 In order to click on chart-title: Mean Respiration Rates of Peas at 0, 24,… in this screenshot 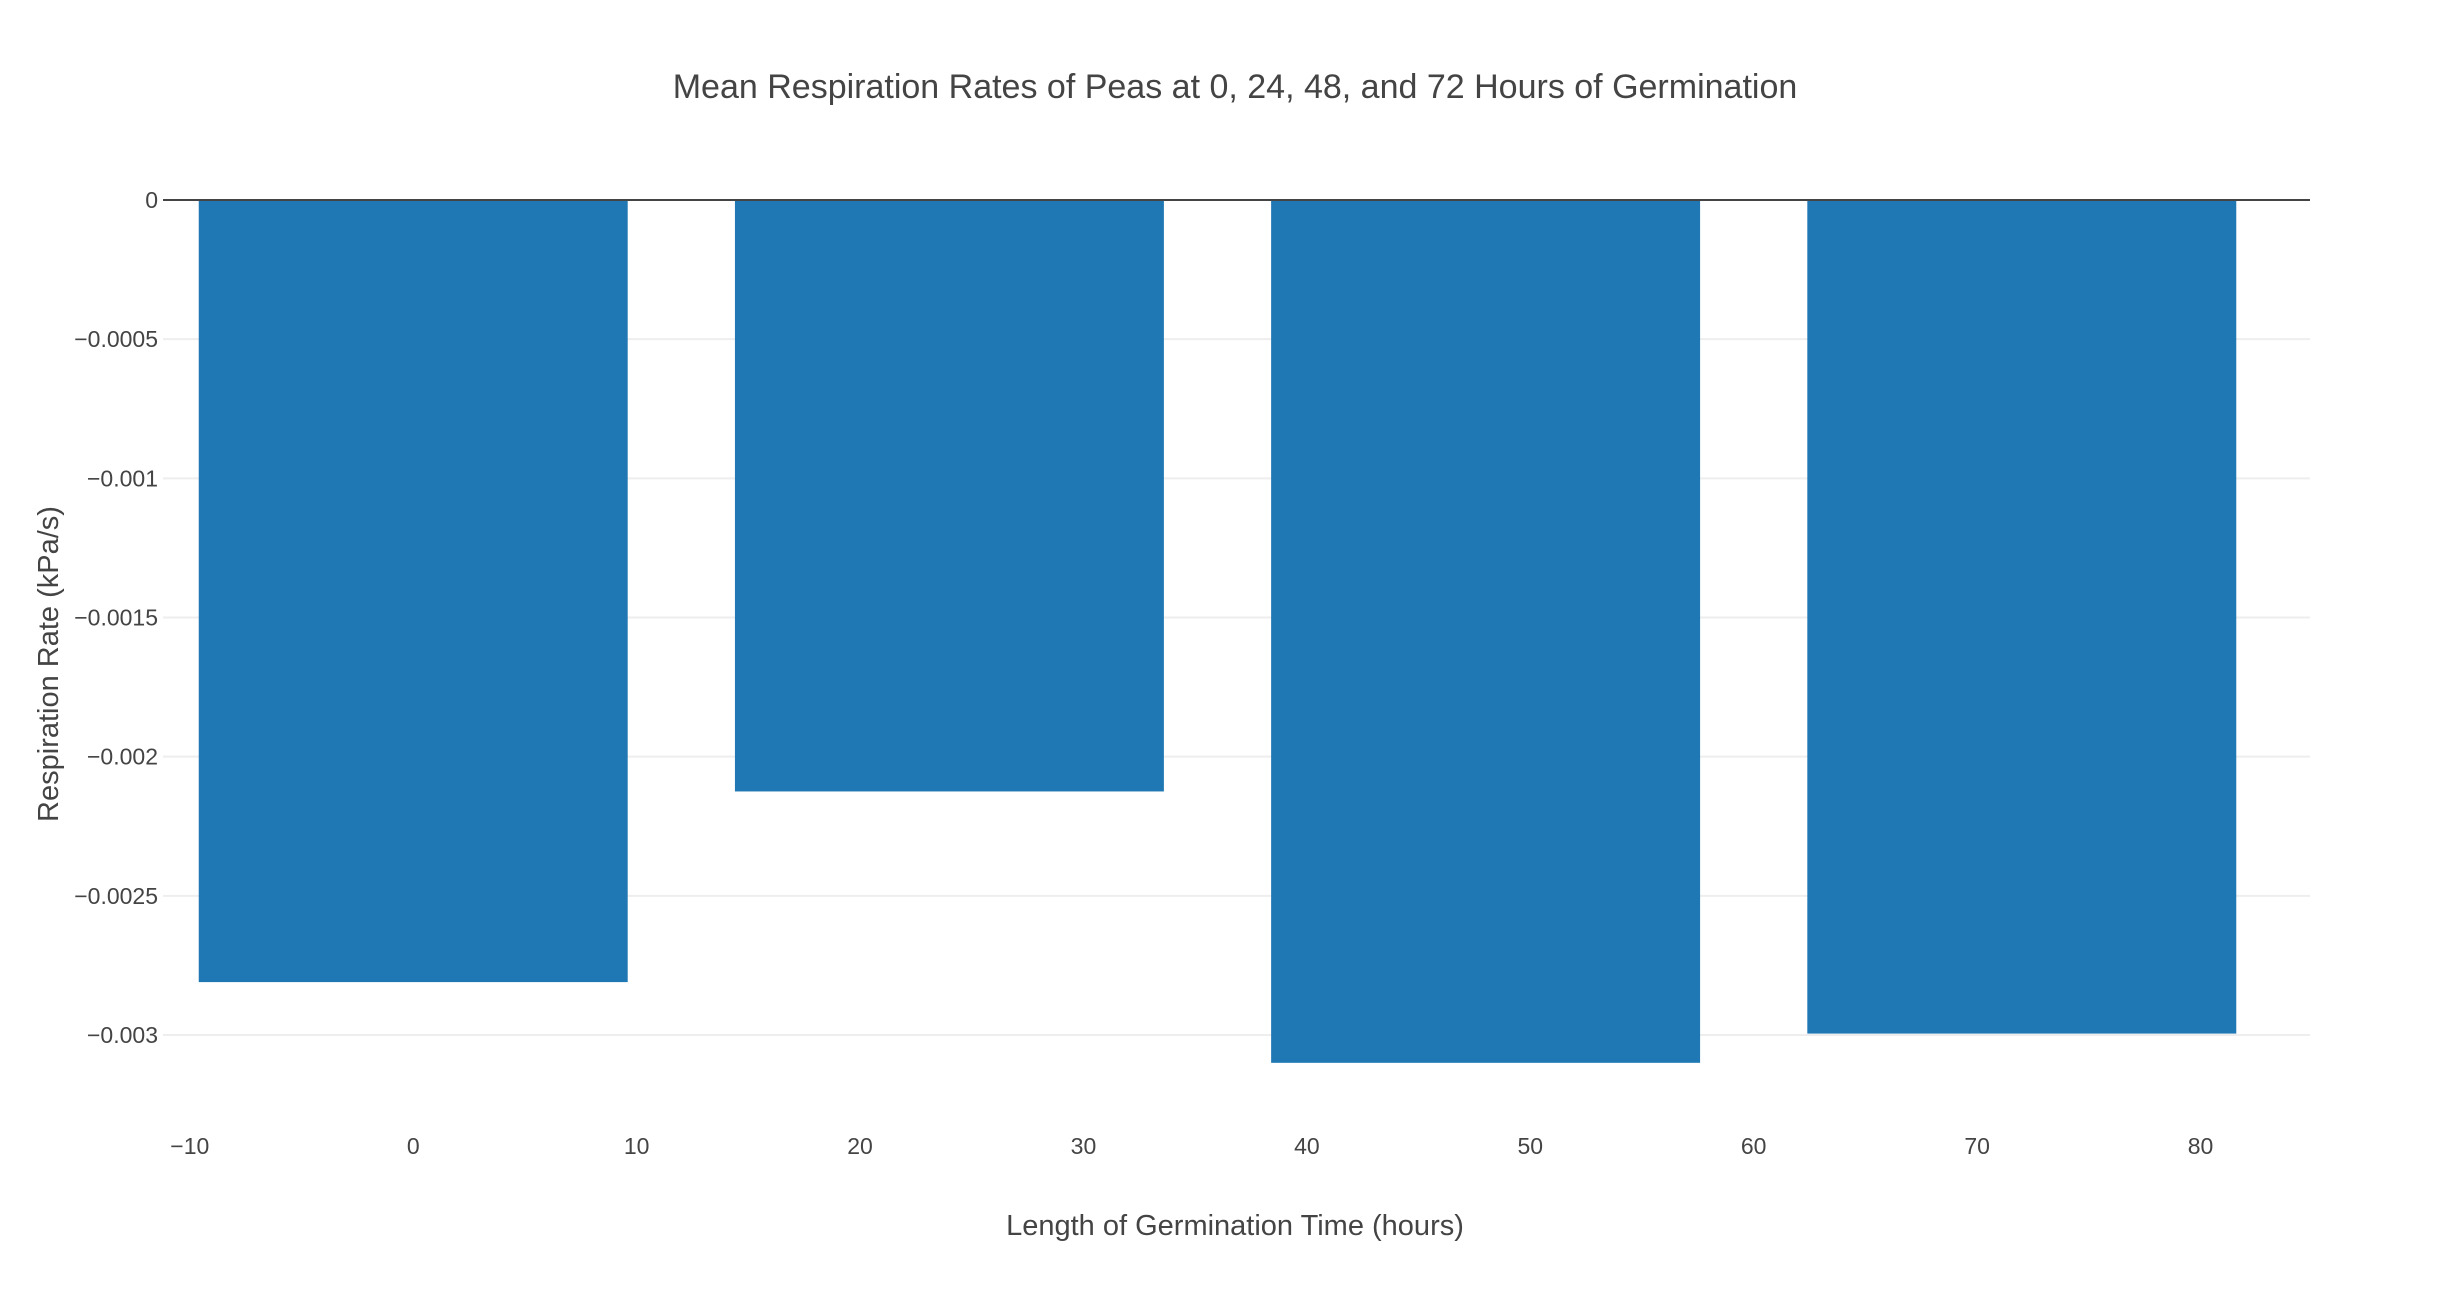, I will do `click(1235, 87)`.